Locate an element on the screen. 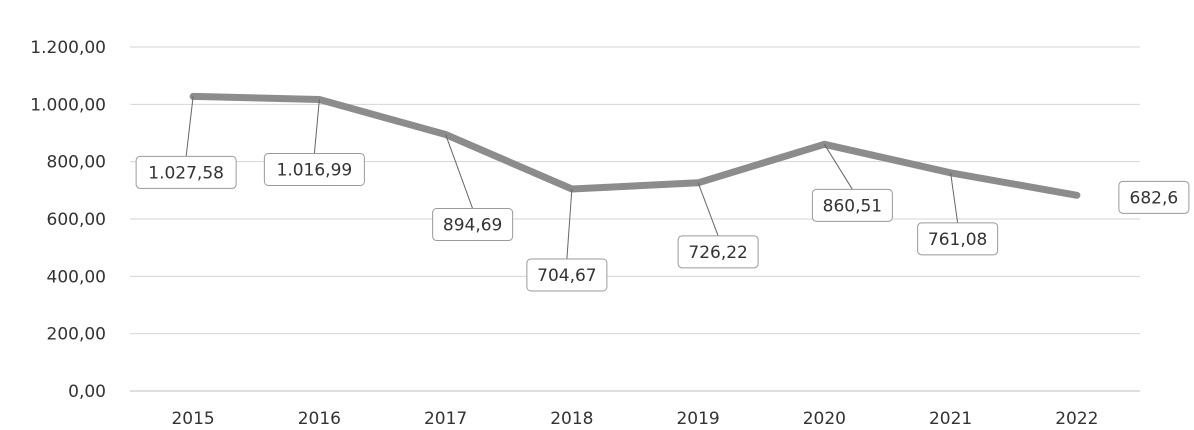 Image resolution: width=1194 pixels, height=430 pixels. data-label: 1.027,58 is located at coordinates (186, 172).